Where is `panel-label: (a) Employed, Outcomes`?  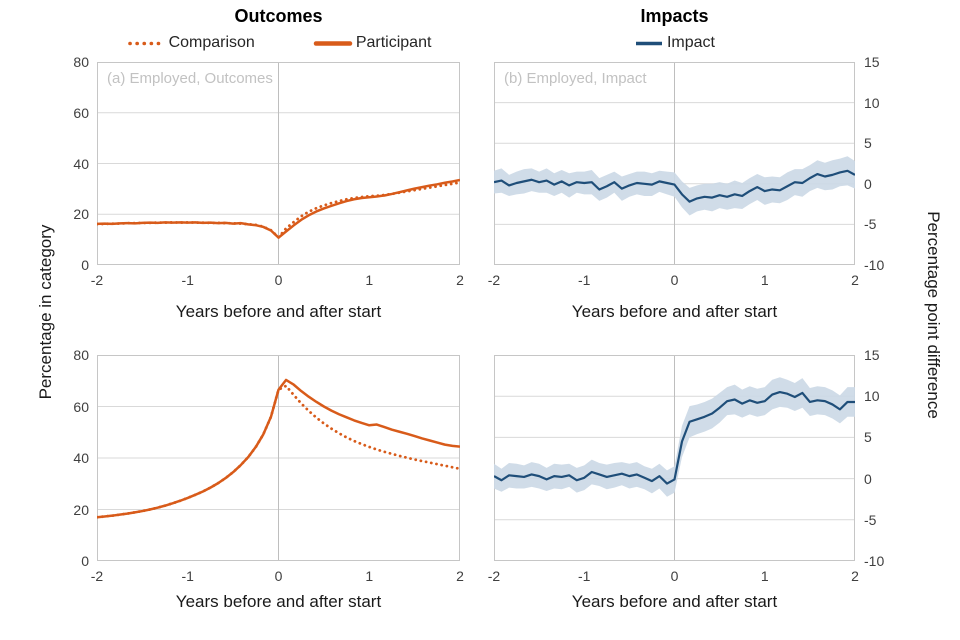 panel-label: (a) Employed, Outcomes is located at coordinates (190, 78).